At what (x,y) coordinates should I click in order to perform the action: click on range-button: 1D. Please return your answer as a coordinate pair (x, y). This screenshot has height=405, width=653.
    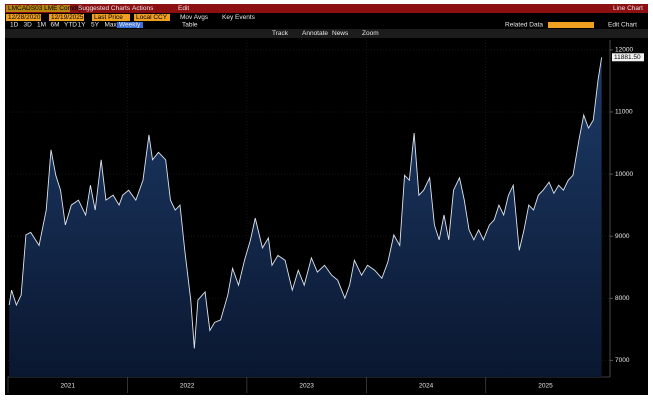
    Looking at the image, I should click on (14, 25).